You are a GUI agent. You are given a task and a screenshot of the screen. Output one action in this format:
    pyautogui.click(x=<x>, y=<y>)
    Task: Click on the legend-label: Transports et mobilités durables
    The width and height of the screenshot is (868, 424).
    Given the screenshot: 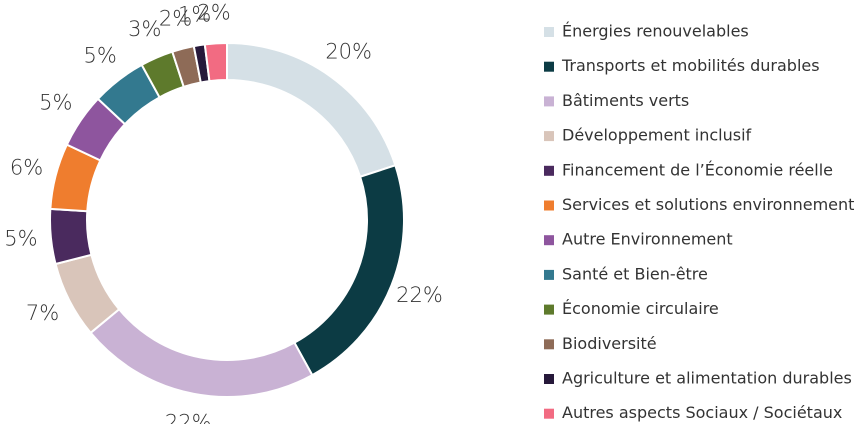 What is the action you would take?
    pyautogui.click(x=690, y=65)
    